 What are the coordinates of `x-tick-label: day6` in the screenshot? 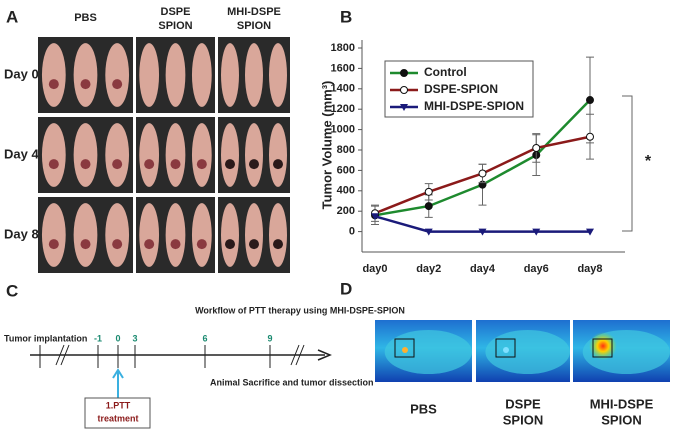 It's located at (536, 269).